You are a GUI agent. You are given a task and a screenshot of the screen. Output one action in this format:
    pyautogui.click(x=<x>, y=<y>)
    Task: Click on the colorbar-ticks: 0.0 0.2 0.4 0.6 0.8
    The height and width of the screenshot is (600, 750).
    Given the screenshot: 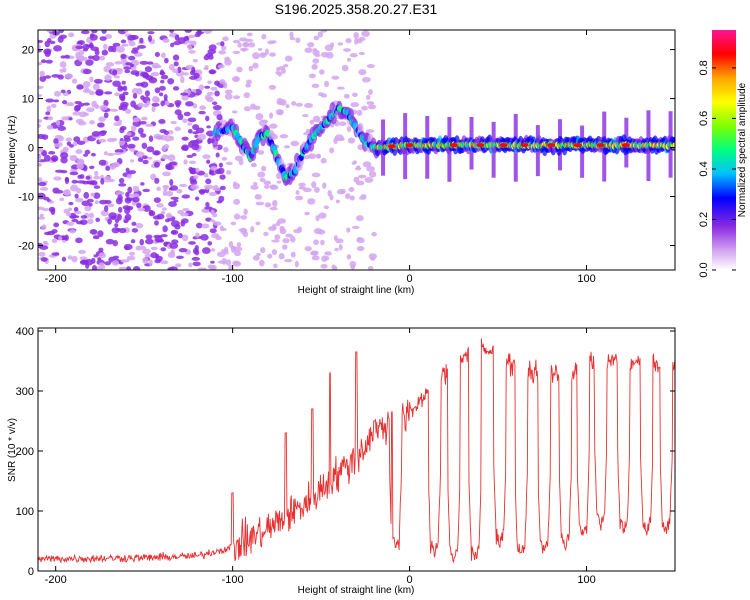 What is the action you would take?
    pyautogui.click(x=717, y=169)
    